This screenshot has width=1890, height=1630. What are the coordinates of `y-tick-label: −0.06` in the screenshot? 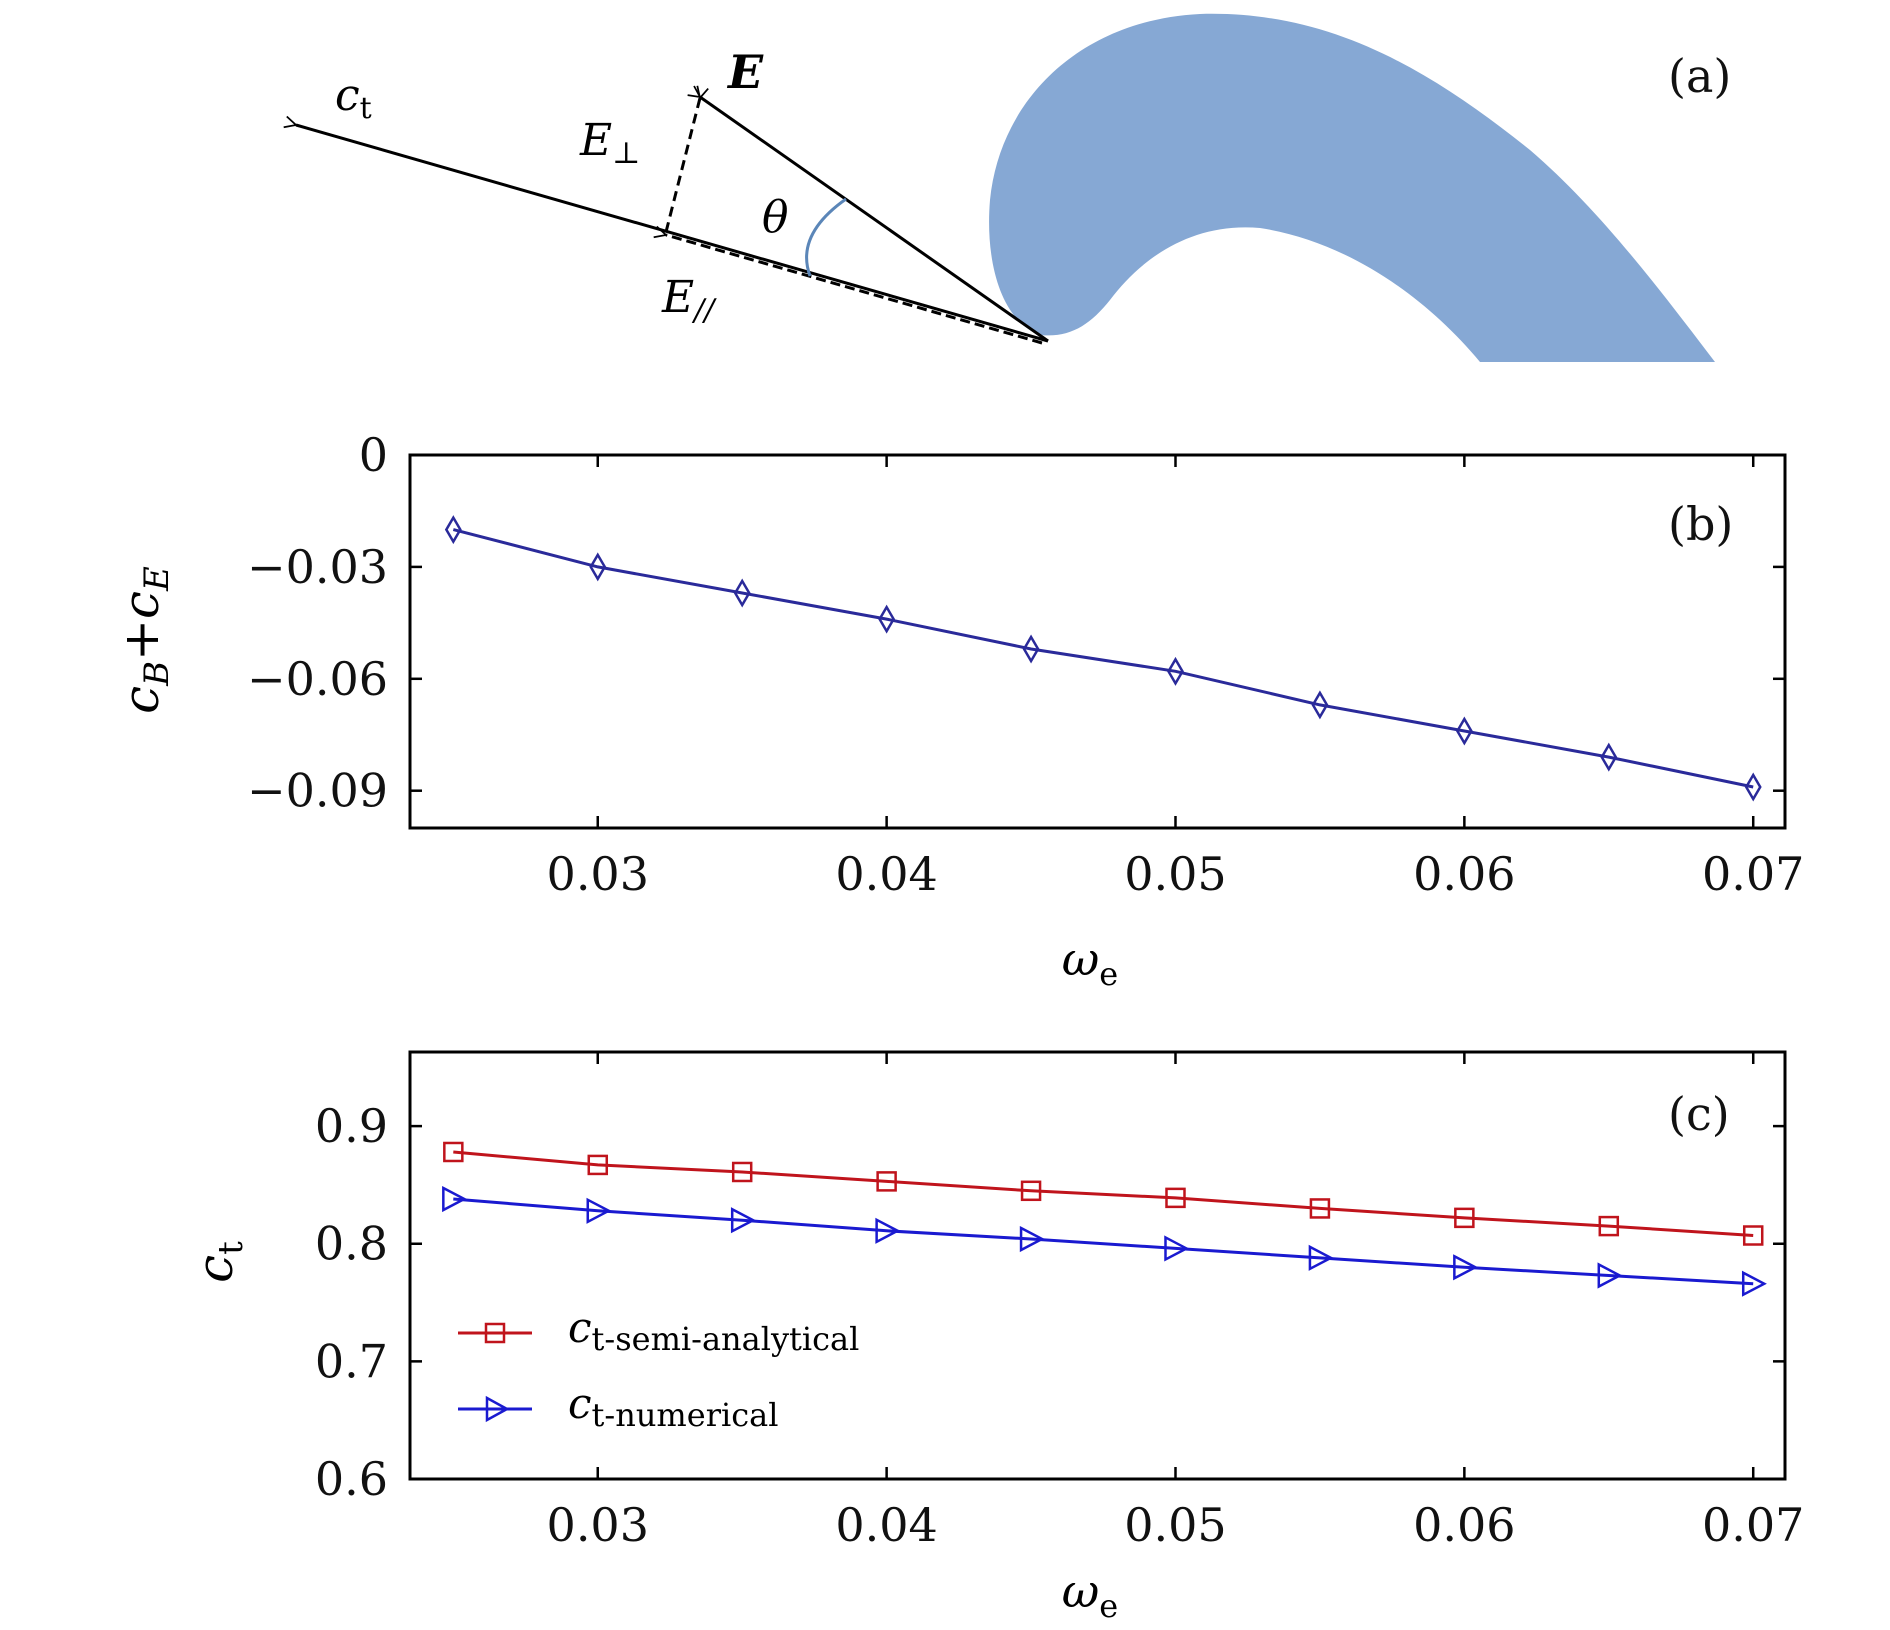 It's located at (317, 679).